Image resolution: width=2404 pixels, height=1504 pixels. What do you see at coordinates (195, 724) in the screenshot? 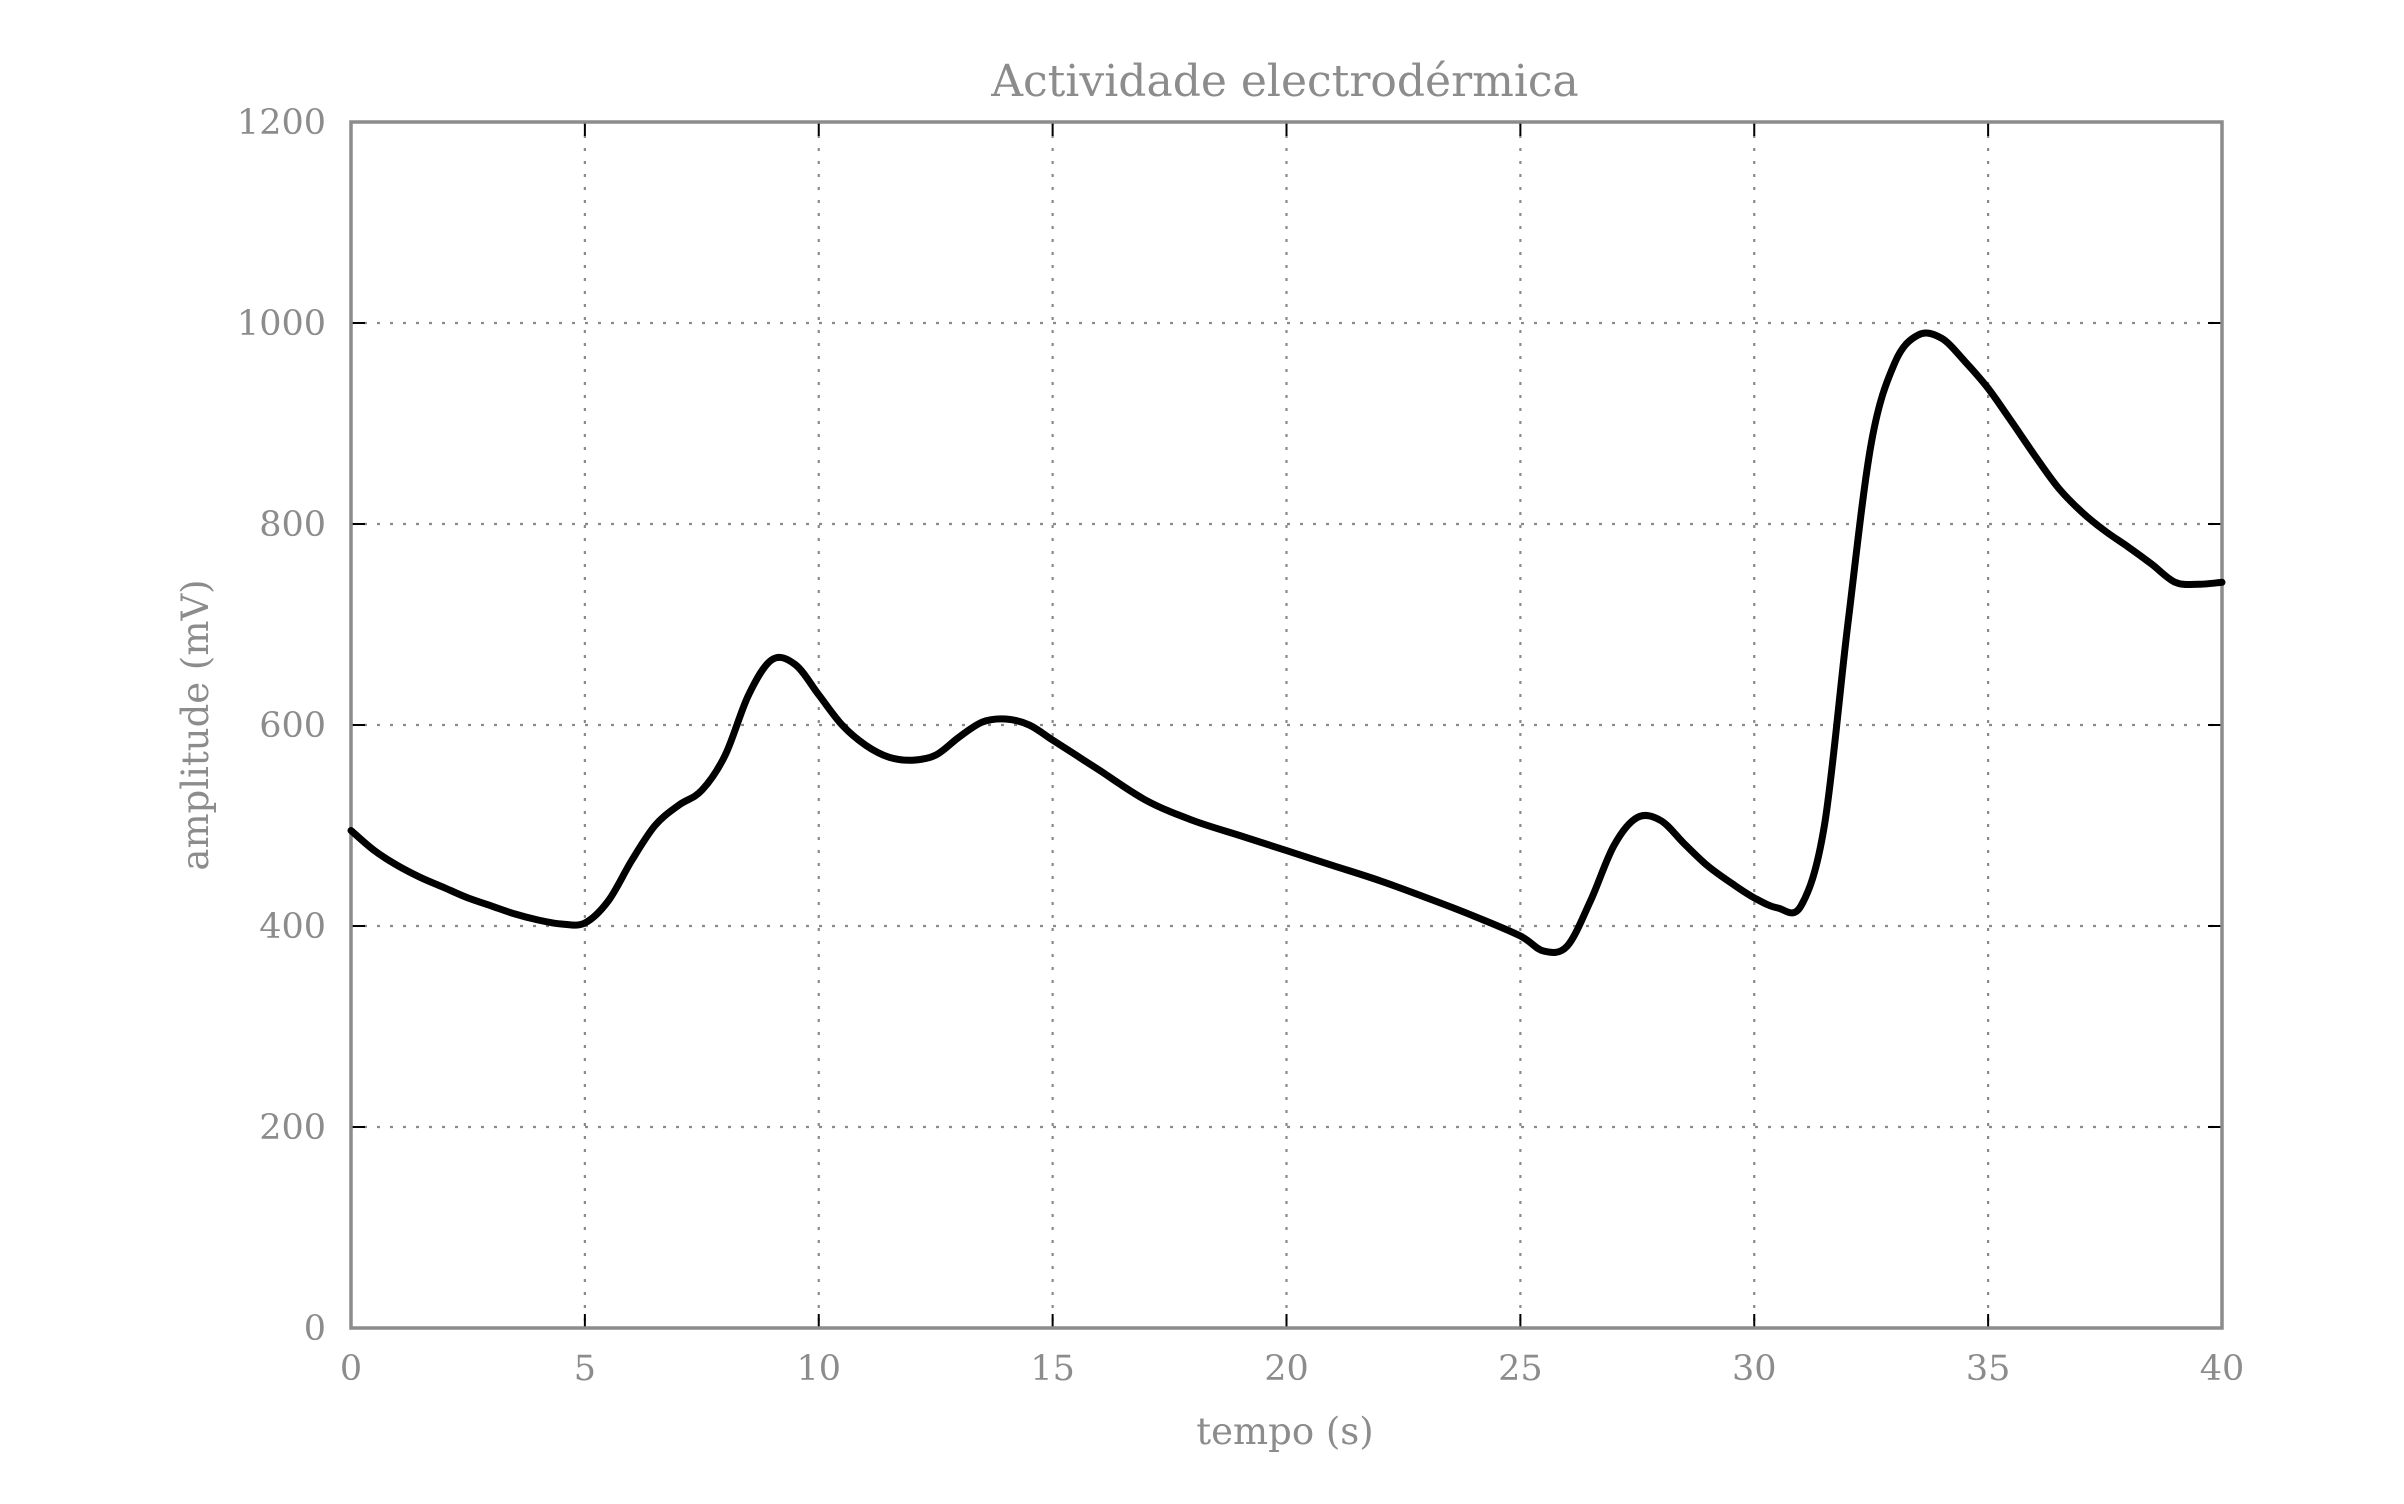
I see `y-axis-label: amplitude (mV)` at bounding box center [195, 724].